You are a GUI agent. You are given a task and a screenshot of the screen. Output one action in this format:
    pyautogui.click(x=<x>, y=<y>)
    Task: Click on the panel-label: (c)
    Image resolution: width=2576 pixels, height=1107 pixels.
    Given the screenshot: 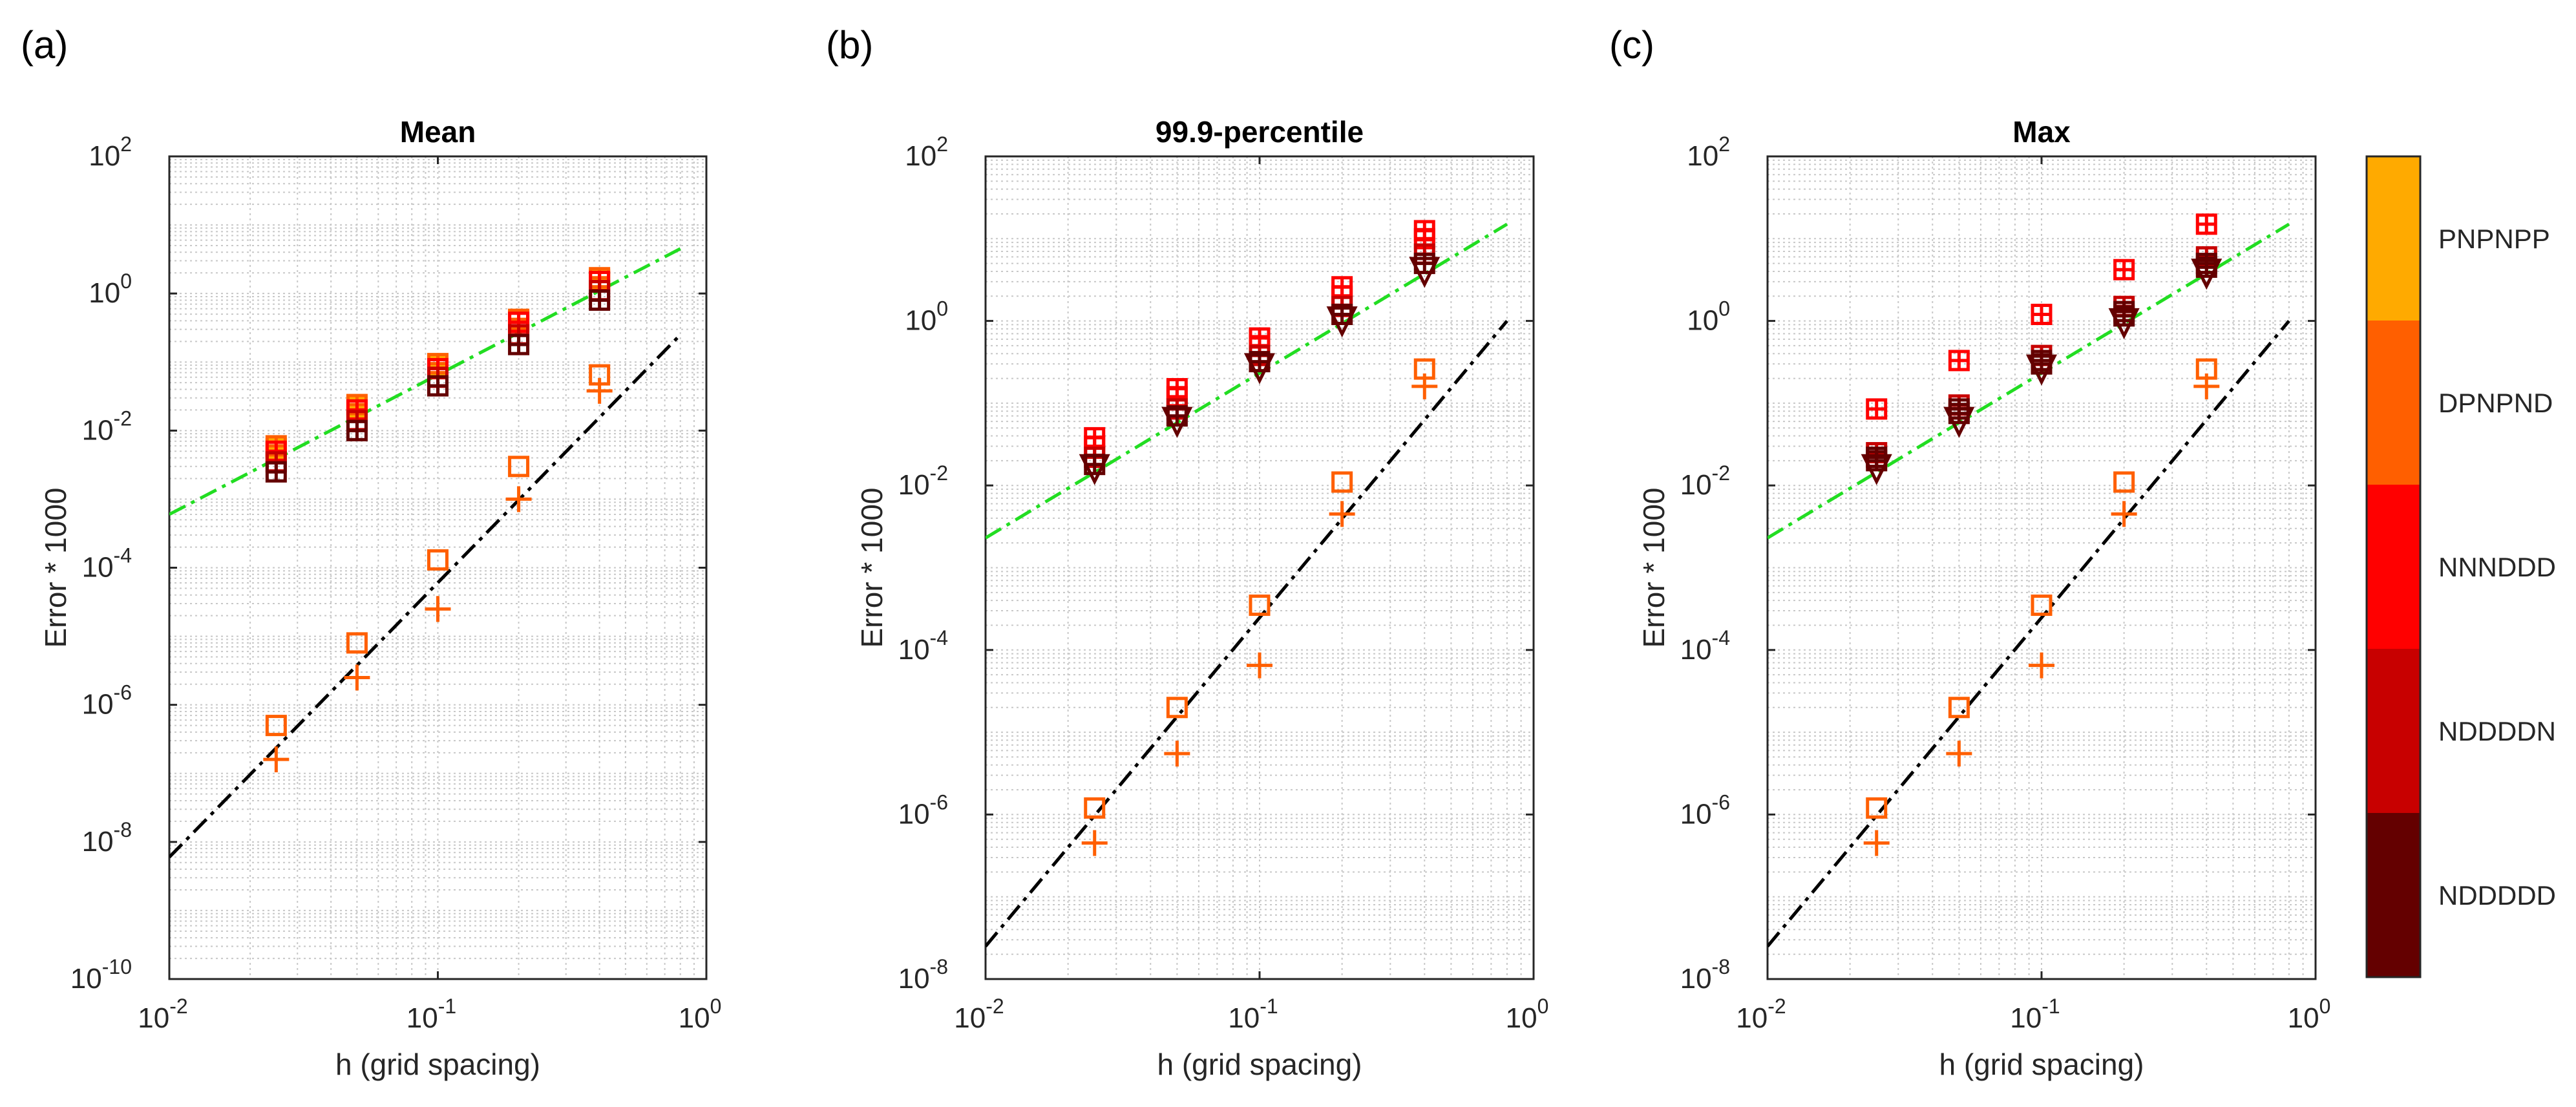 What is the action you would take?
    pyautogui.click(x=1631, y=45)
    